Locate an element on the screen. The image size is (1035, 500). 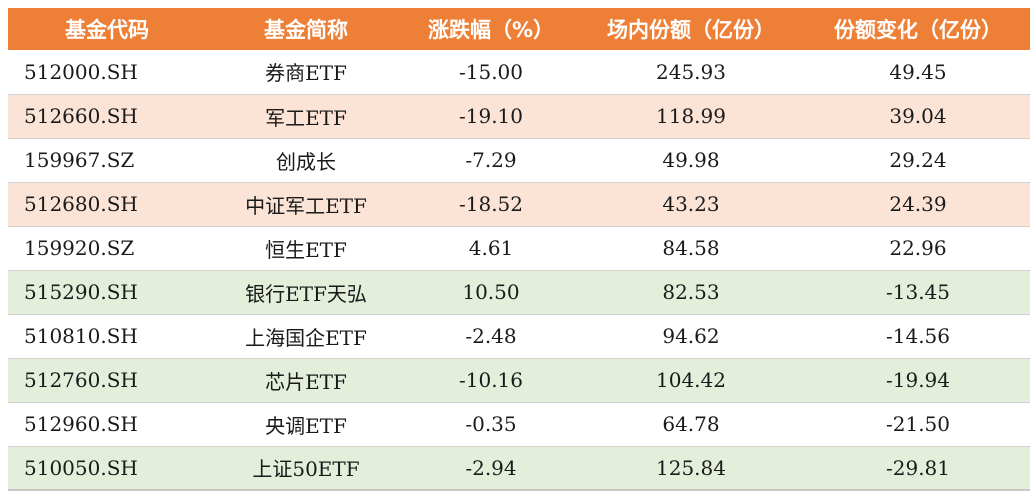
cell-change-pct: 10.50 is located at coordinates (491, 292).